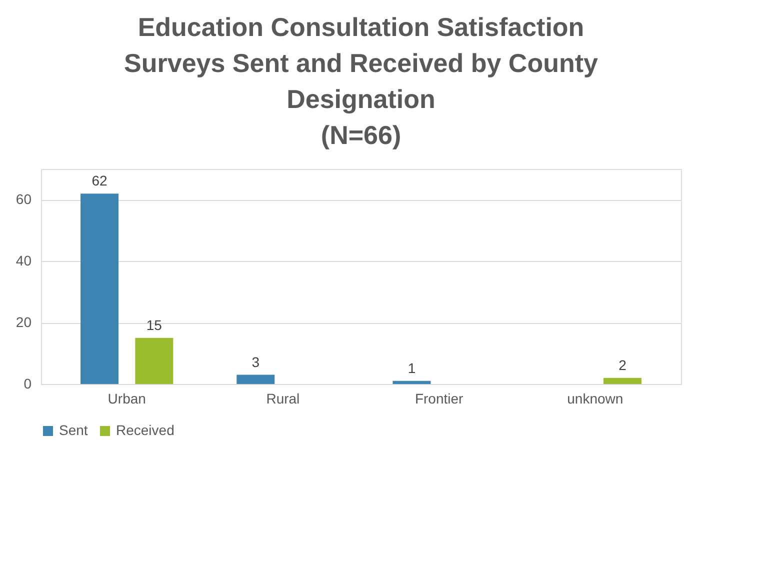 The height and width of the screenshot is (585, 765). What do you see at coordinates (100, 180) in the screenshot?
I see `data-label: 62` at bounding box center [100, 180].